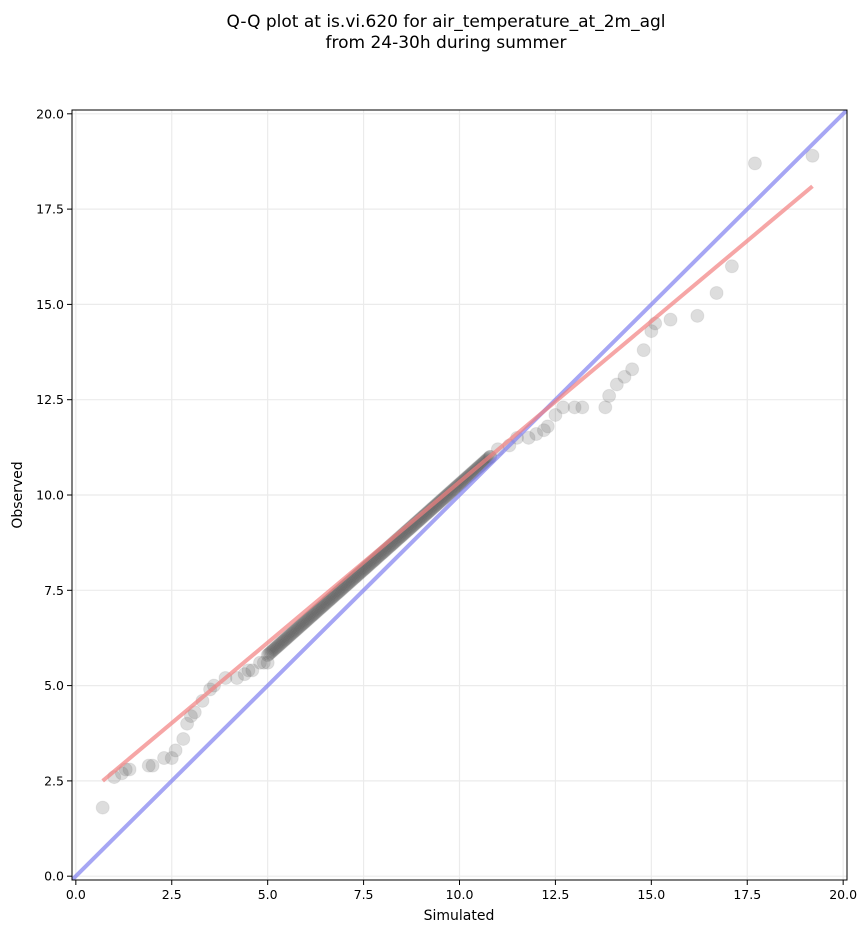 This screenshot has width=866, height=934. What do you see at coordinates (18, 494) in the screenshot?
I see `y-axis-label: Observed` at bounding box center [18, 494].